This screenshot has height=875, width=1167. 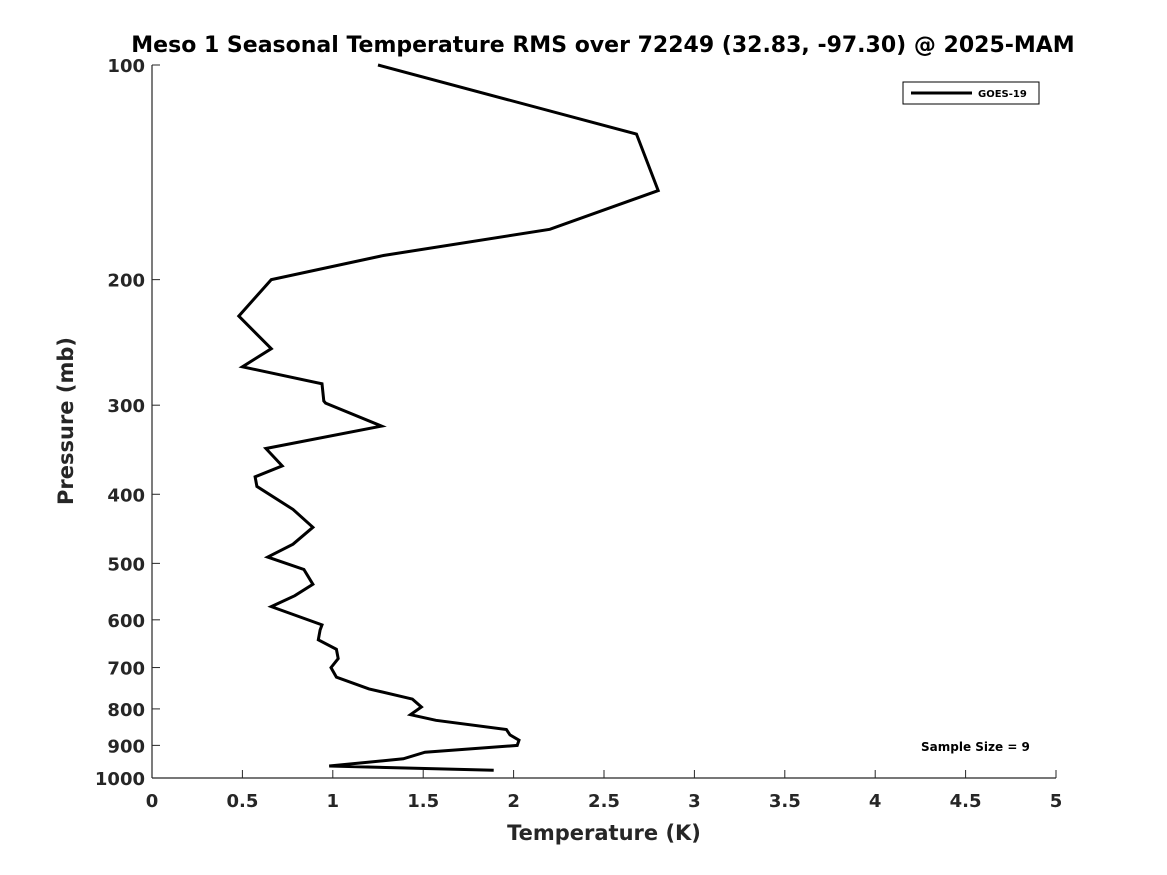 I want to click on legend: GOES-19, so click(x=971, y=93).